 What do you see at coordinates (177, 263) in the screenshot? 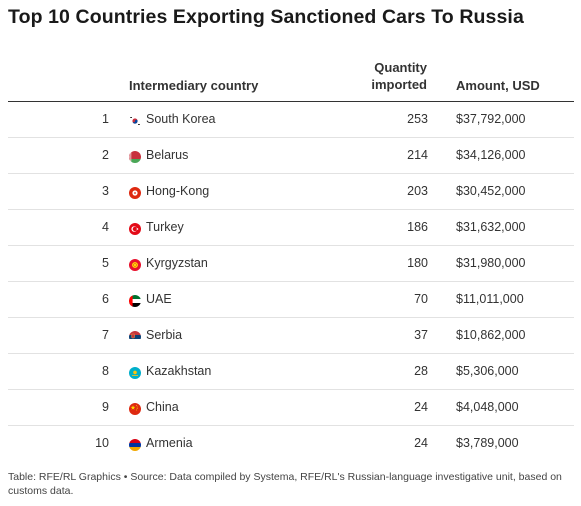
I see `row-country: Kyrgyzstan` at bounding box center [177, 263].